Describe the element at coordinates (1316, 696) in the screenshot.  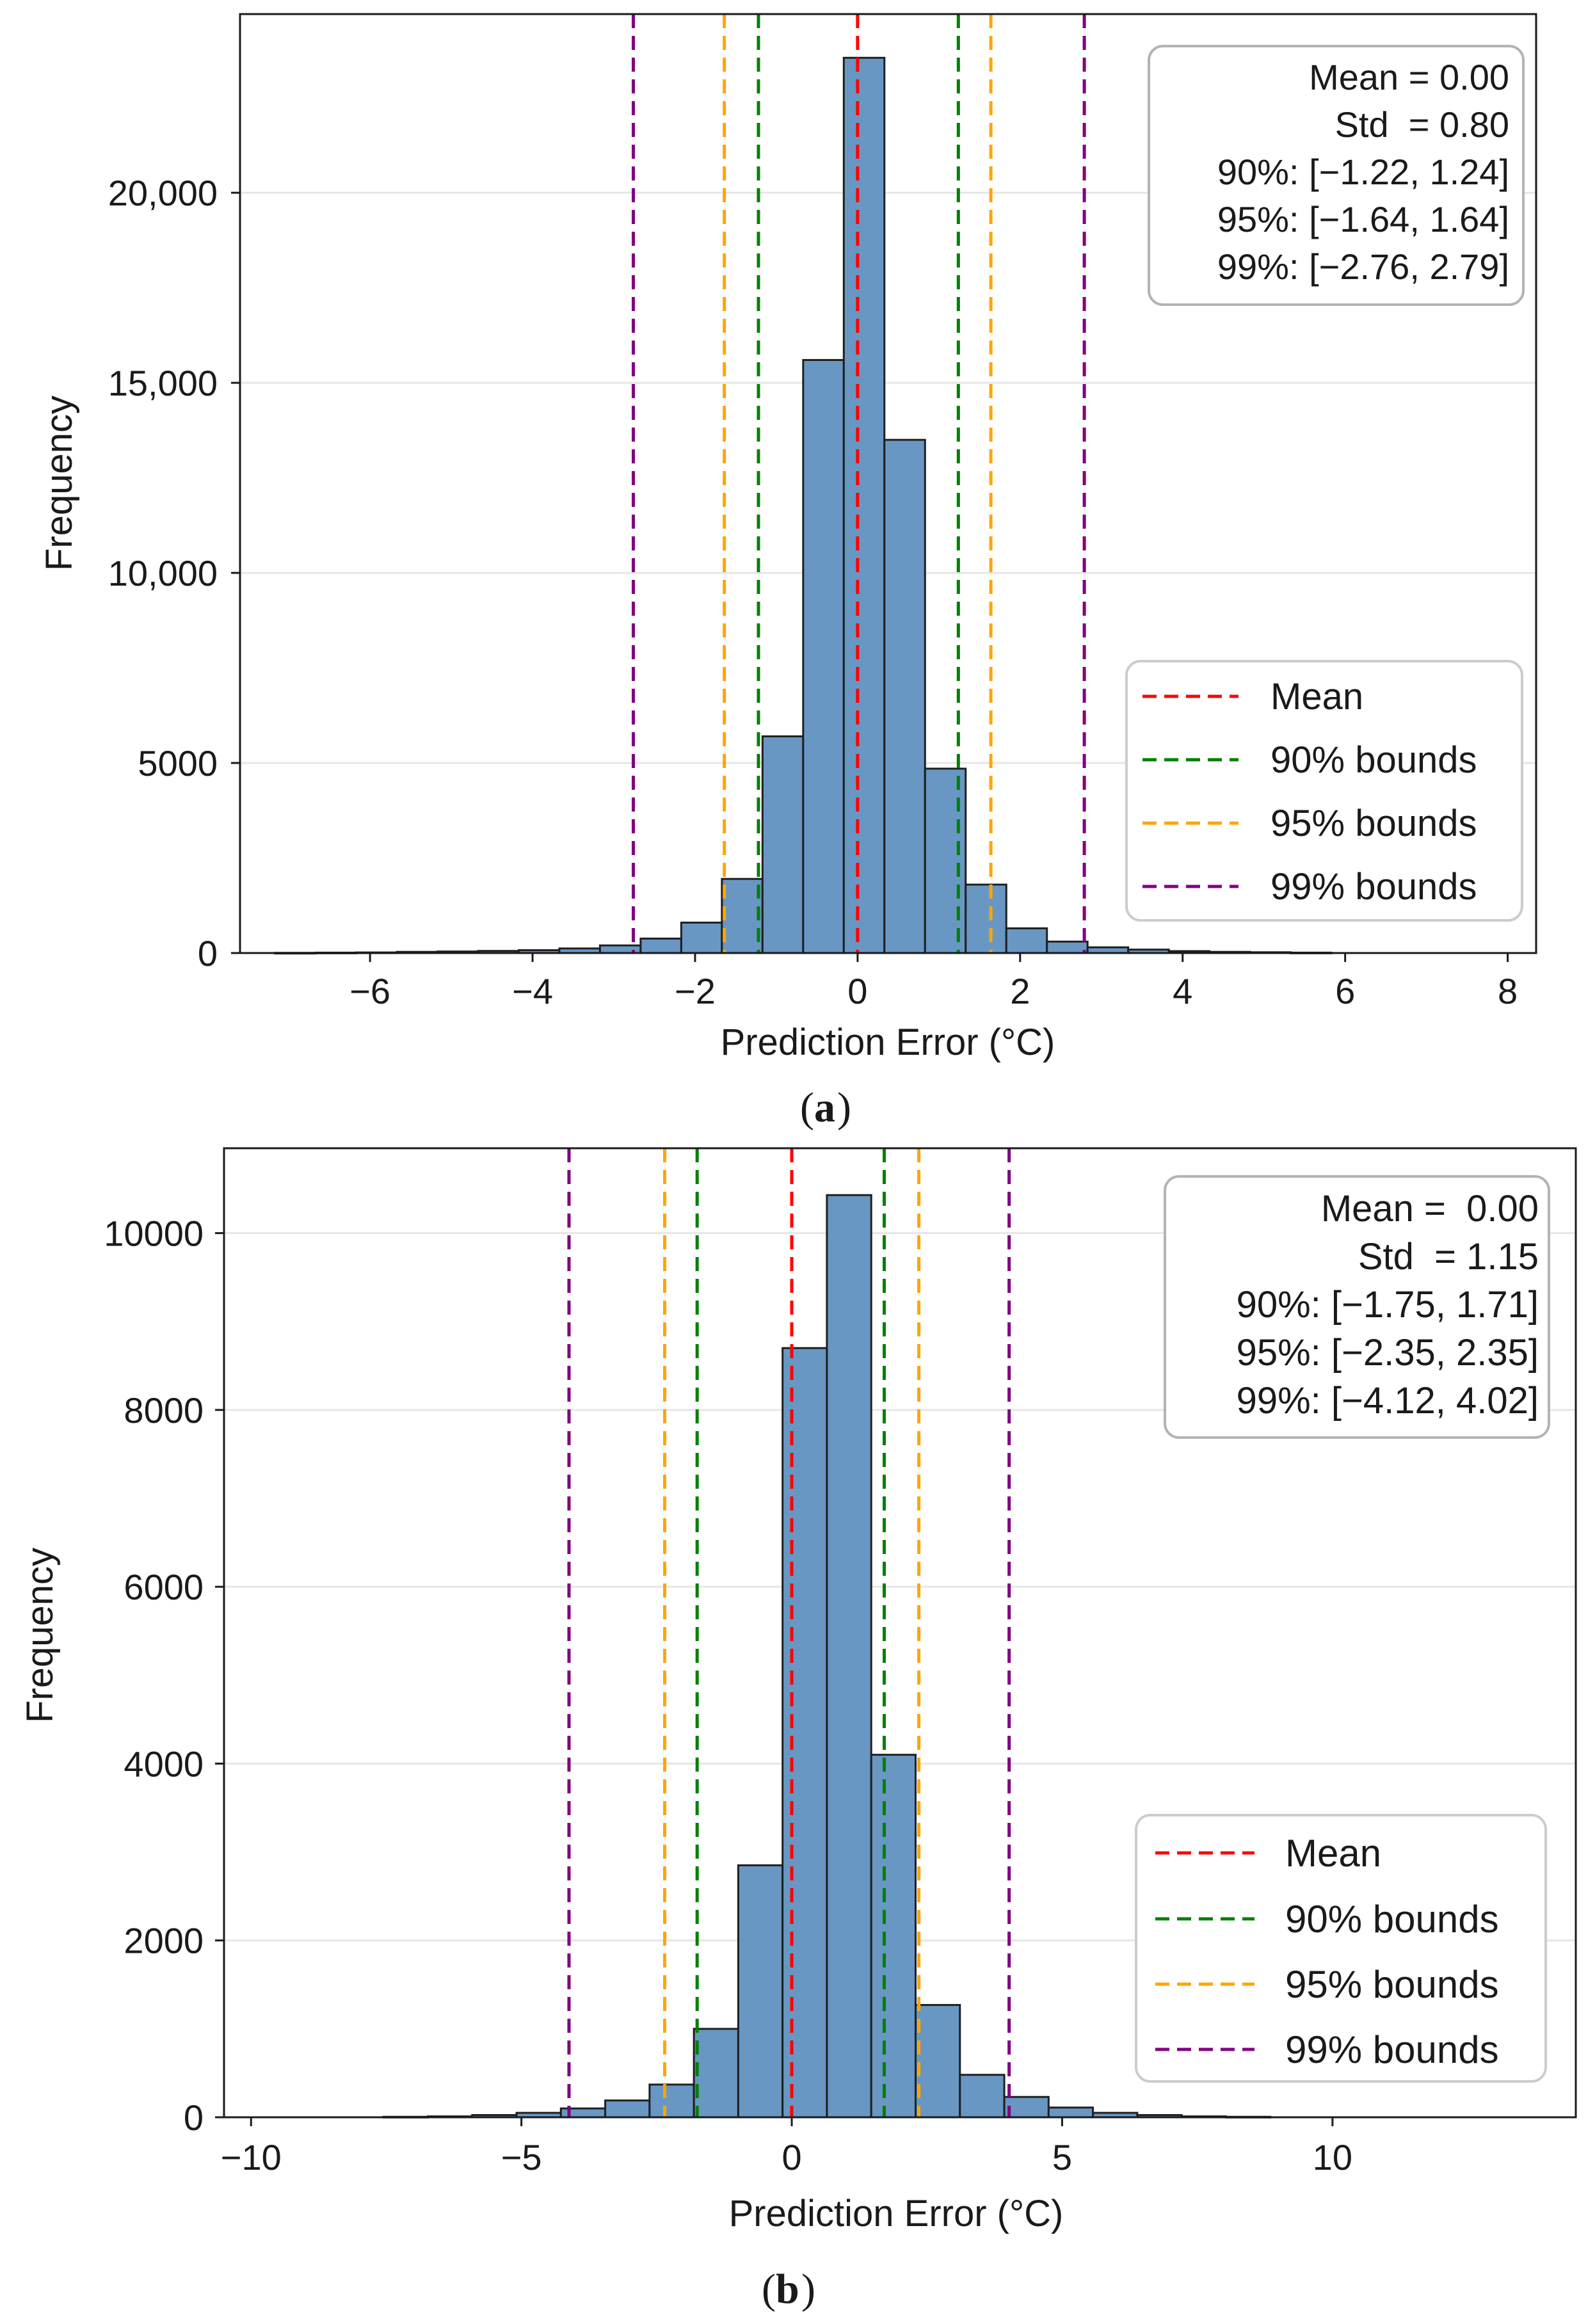
I see `legend-label-mean-a: Mean` at that location.